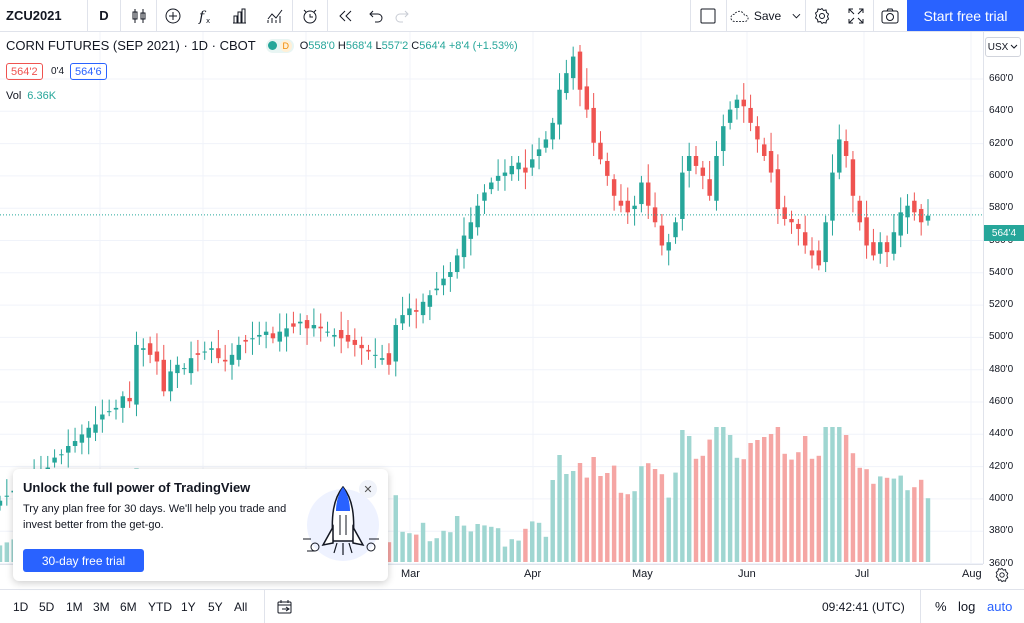 The width and height of the screenshot is (1024, 623). I want to click on layout-button, so click(708, 15).